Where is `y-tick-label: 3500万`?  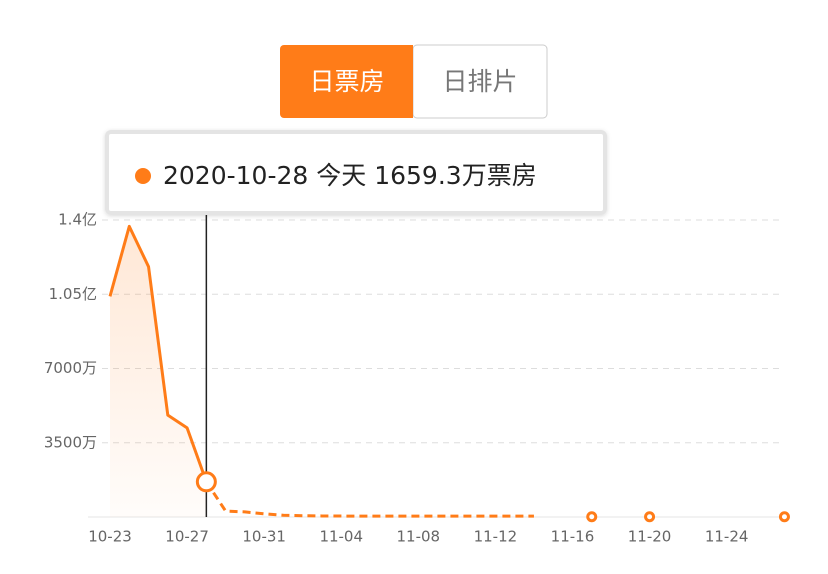 y-tick-label: 3500万 is located at coordinates (70, 442).